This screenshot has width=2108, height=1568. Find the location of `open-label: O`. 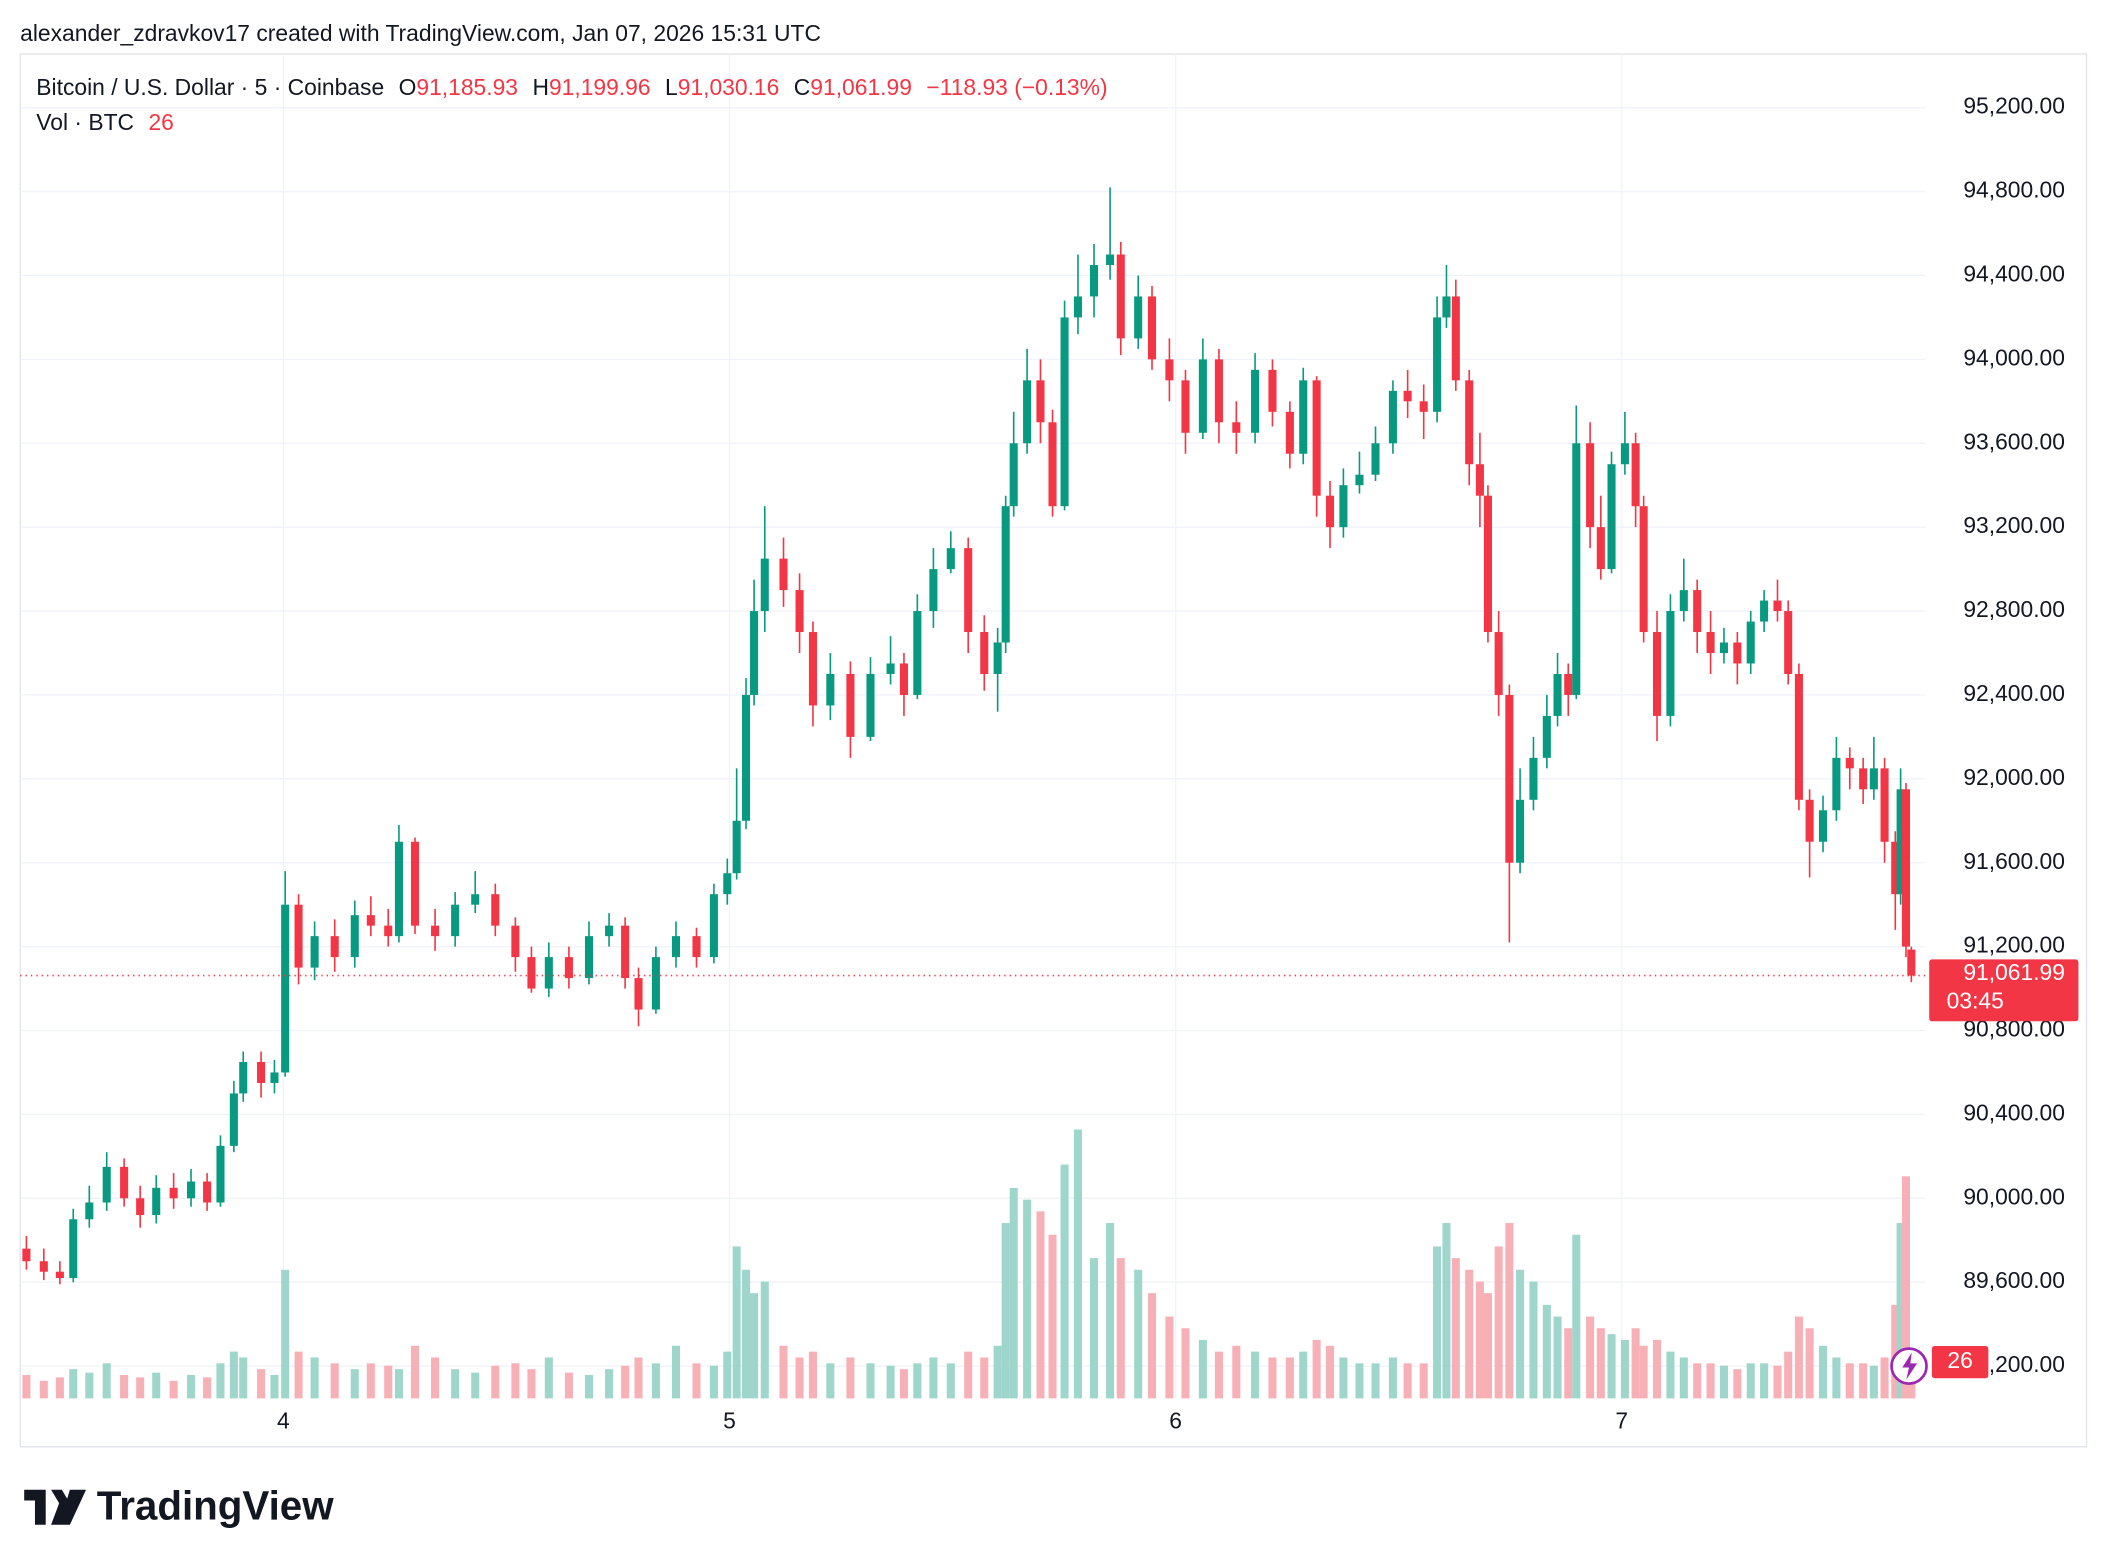

open-label: O is located at coordinates (408, 87).